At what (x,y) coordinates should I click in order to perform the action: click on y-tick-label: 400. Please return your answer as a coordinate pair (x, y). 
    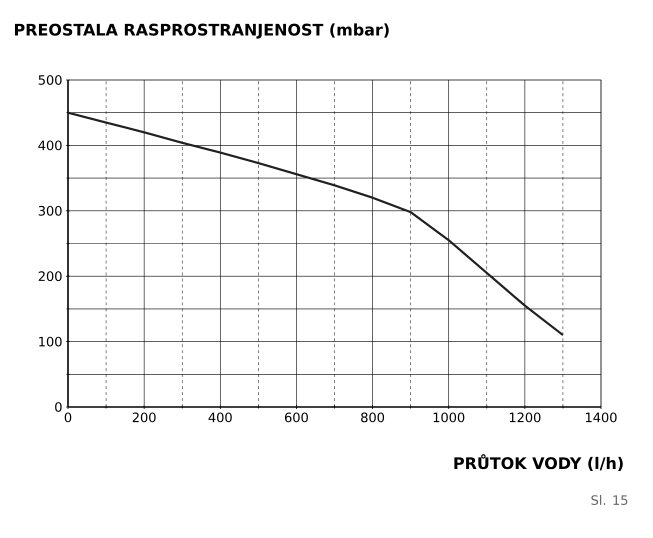
    Looking at the image, I should click on (50, 145).